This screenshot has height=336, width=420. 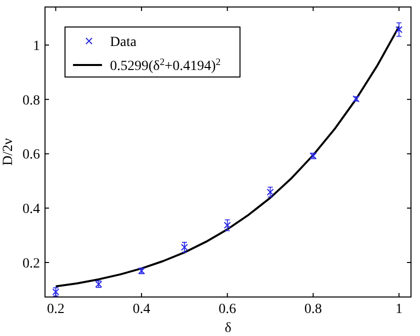 What do you see at coordinates (228, 328) in the screenshot?
I see `x-axis-title: δ` at bounding box center [228, 328].